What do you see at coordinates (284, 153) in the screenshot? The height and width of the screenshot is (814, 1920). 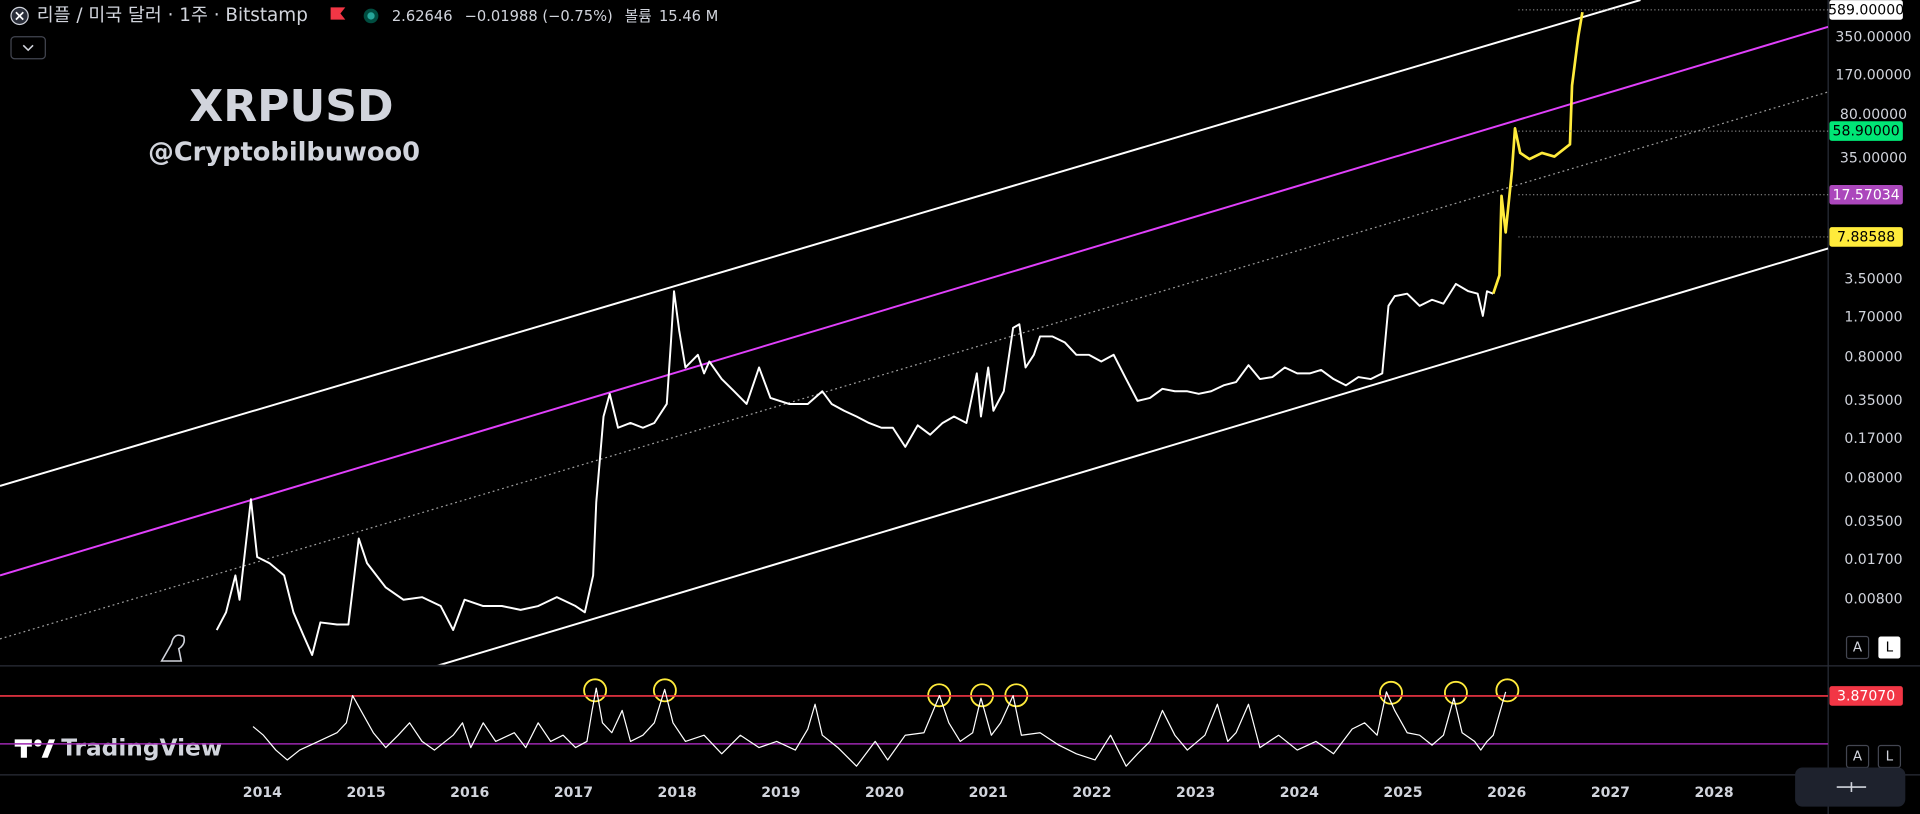 I see `chart-subtitle: @Cryptobilbuwoo0` at bounding box center [284, 153].